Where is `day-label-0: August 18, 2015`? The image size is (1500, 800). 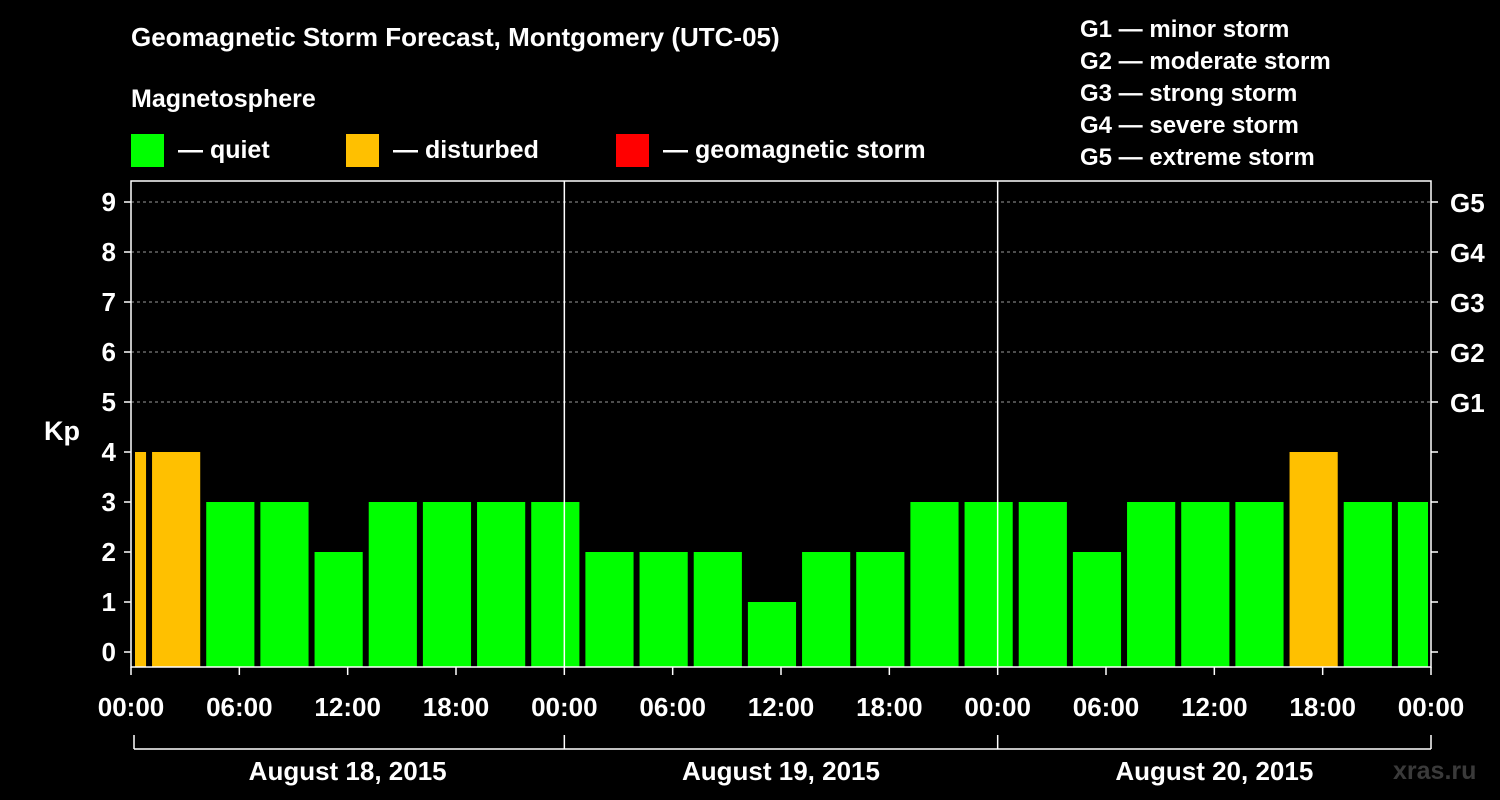 day-label-0: August 18, 2015 is located at coordinates (348, 771).